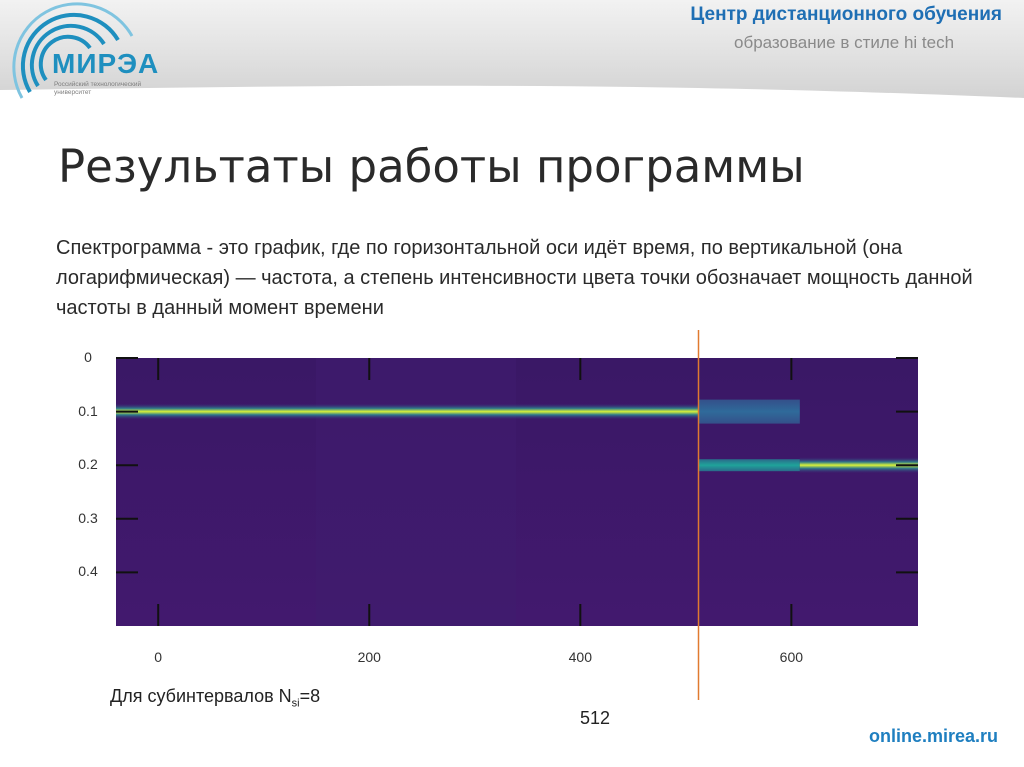 This screenshot has width=1024, height=767. What do you see at coordinates (512, 97) in the screenshot?
I see `header-decoration` at bounding box center [512, 97].